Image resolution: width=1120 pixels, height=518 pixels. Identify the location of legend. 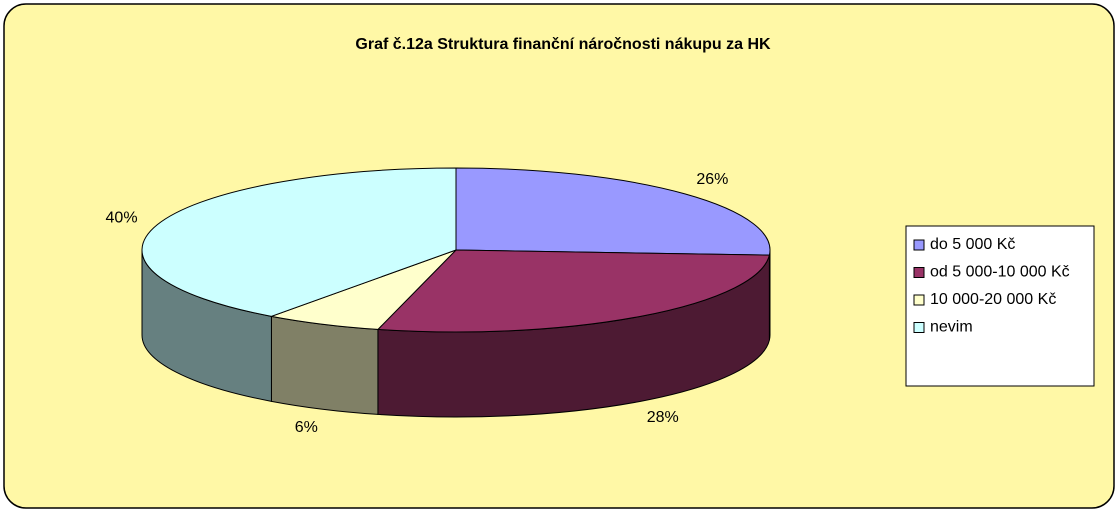
(1000, 306).